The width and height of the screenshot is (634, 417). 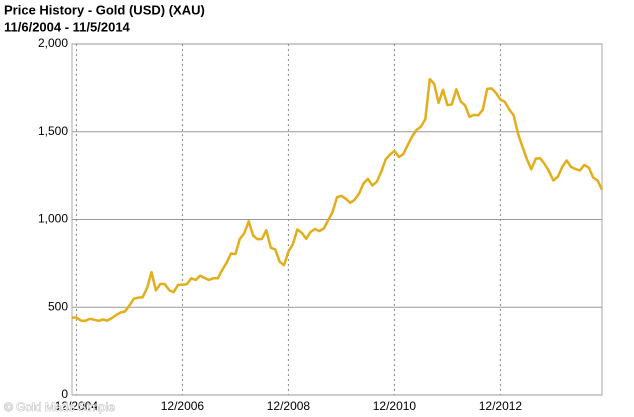 What do you see at coordinates (67, 26) in the screenshot?
I see `chart-subtitle: 11/6/2004 - 11/5/2014` at bounding box center [67, 26].